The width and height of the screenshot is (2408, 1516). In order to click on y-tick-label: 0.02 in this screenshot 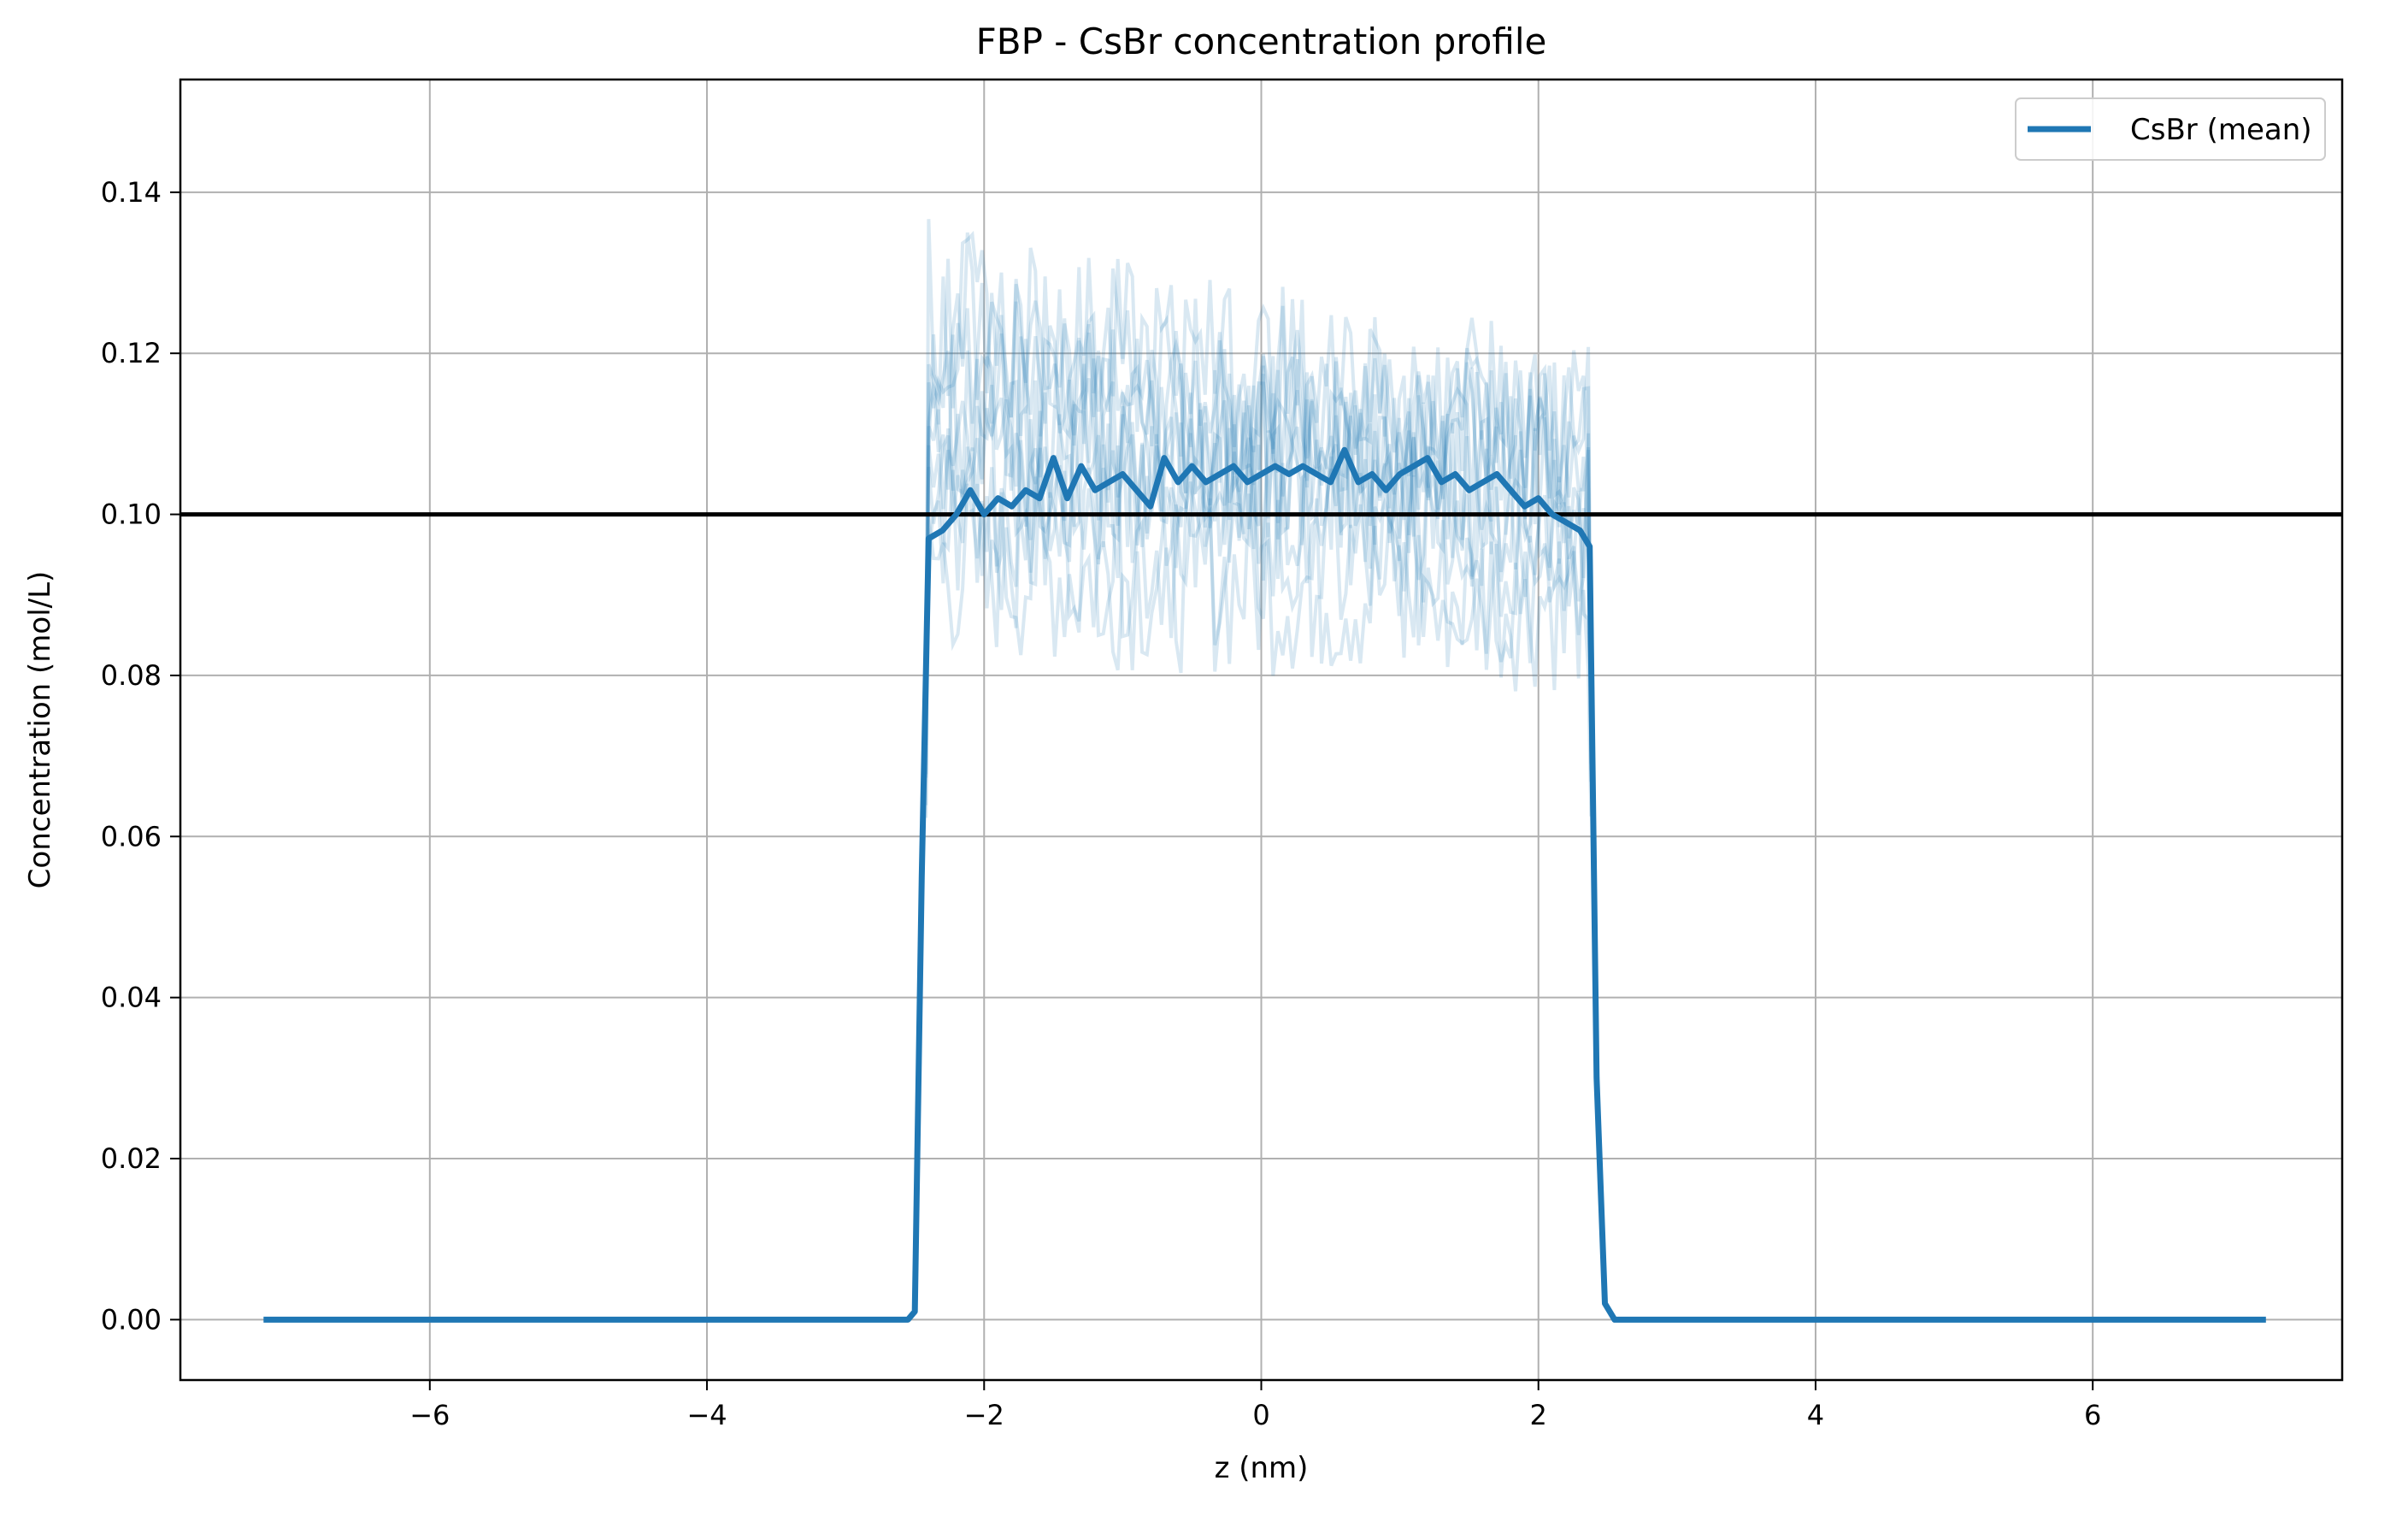, I will do `click(131, 1159)`.